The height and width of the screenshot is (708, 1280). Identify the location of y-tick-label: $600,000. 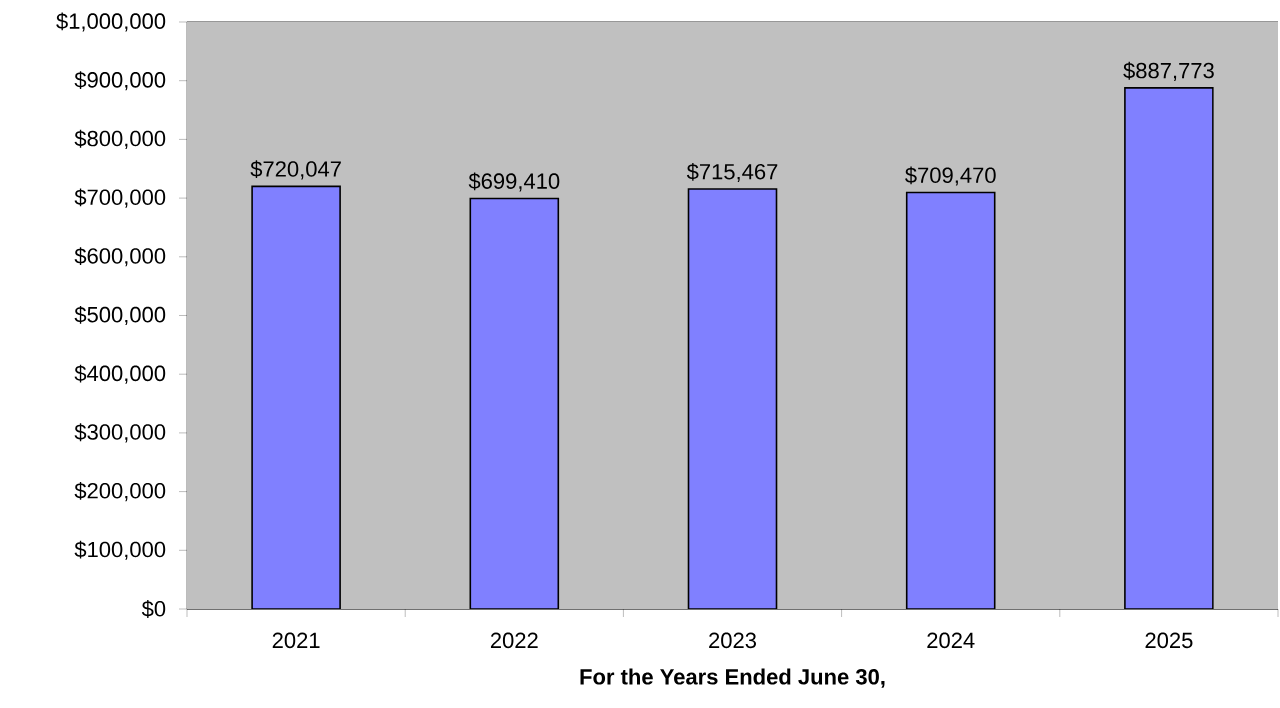
(120, 257).